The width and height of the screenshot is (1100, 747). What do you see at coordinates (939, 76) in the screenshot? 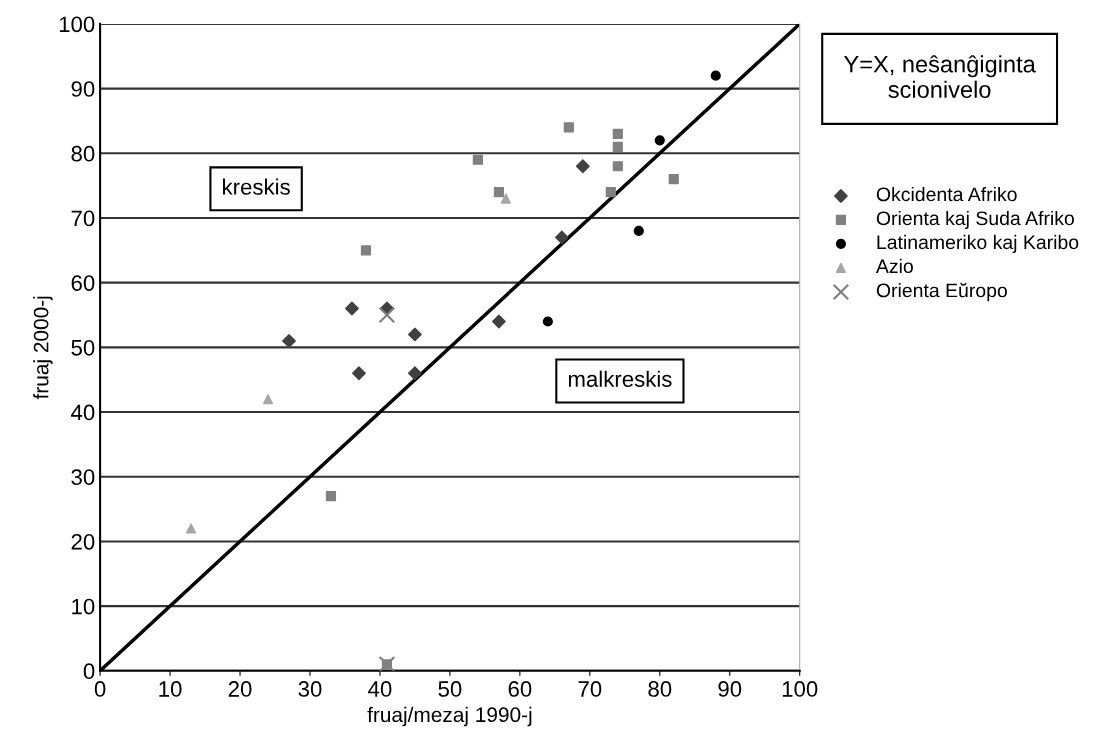
I see `text: Y=X, neŝanĝiginta scionivelo` at bounding box center [939, 76].